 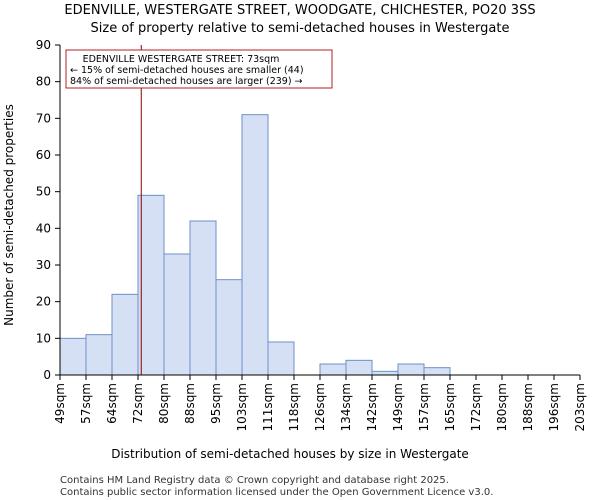 What do you see at coordinates (9, 215) in the screenshot?
I see `y-axis-label: Number of semi-detached properties` at bounding box center [9, 215].